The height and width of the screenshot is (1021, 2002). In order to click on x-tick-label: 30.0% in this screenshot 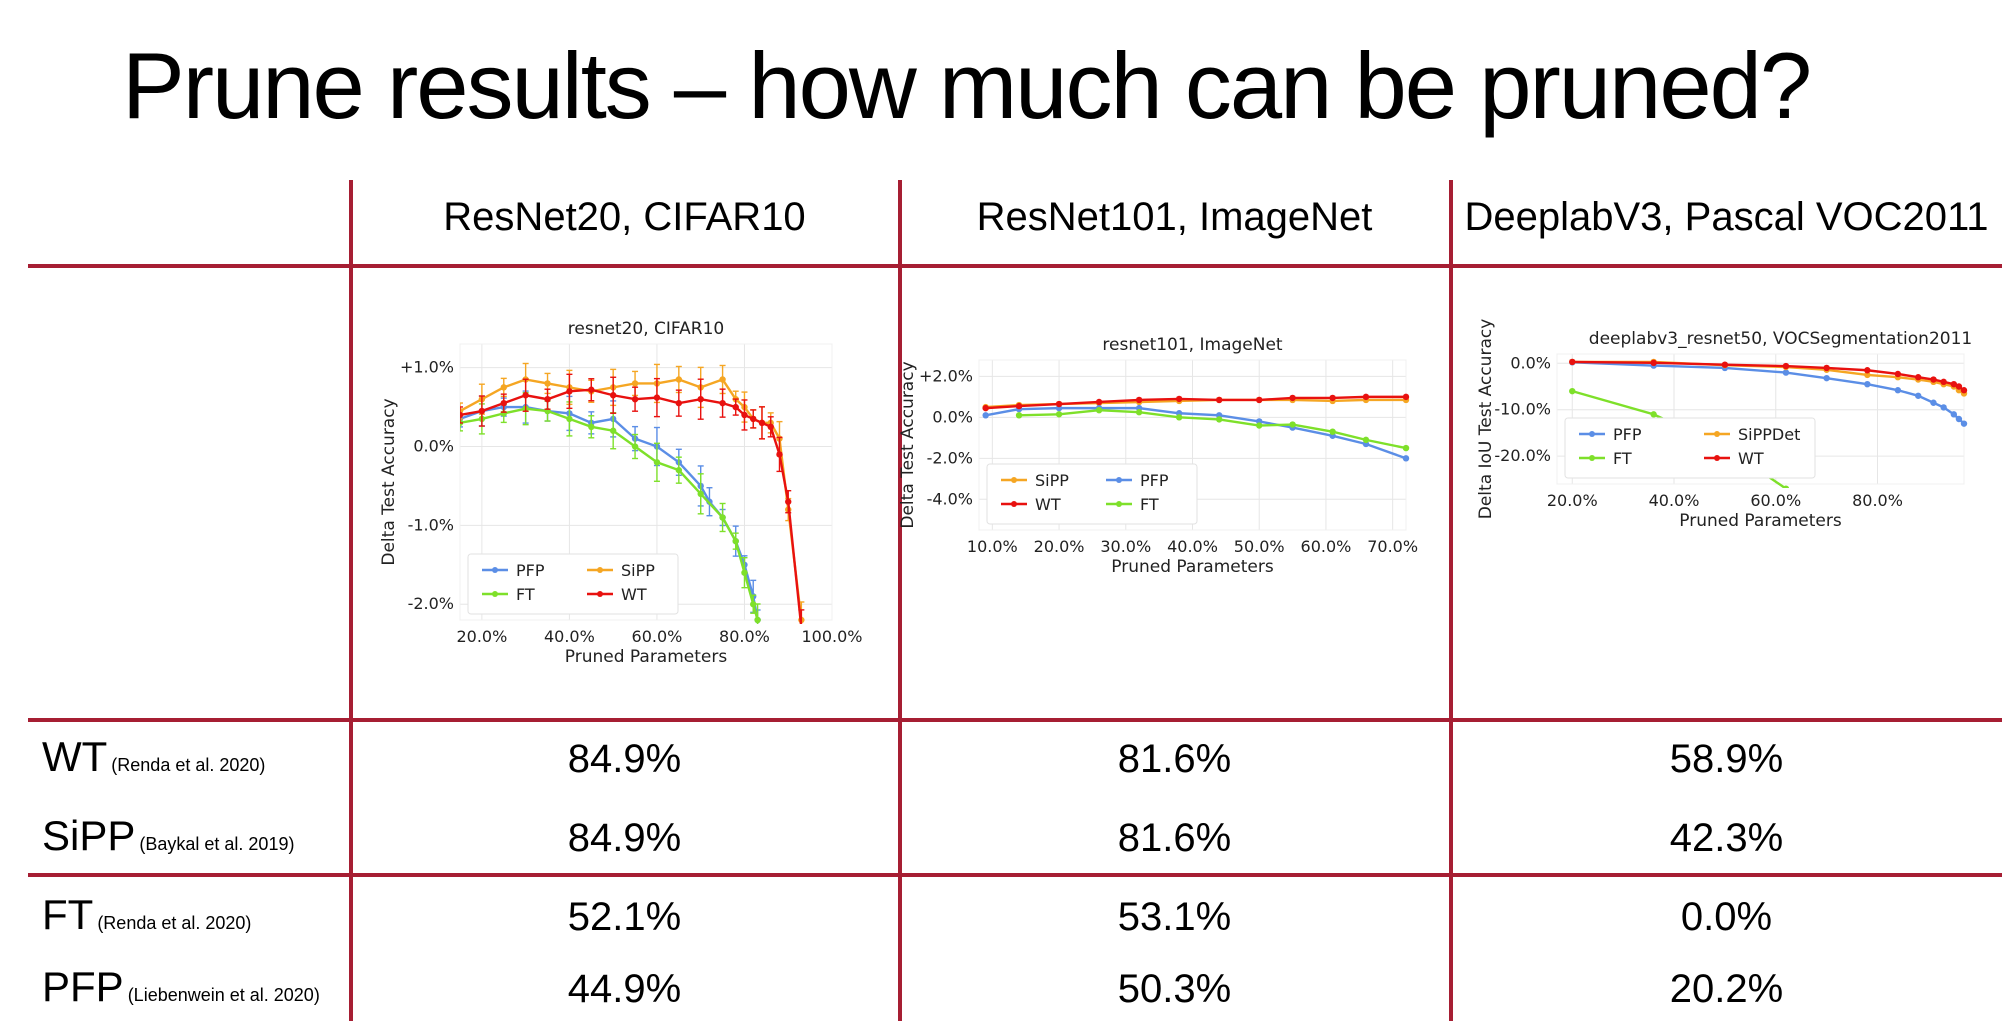, I will do `click(1125, 546)`.